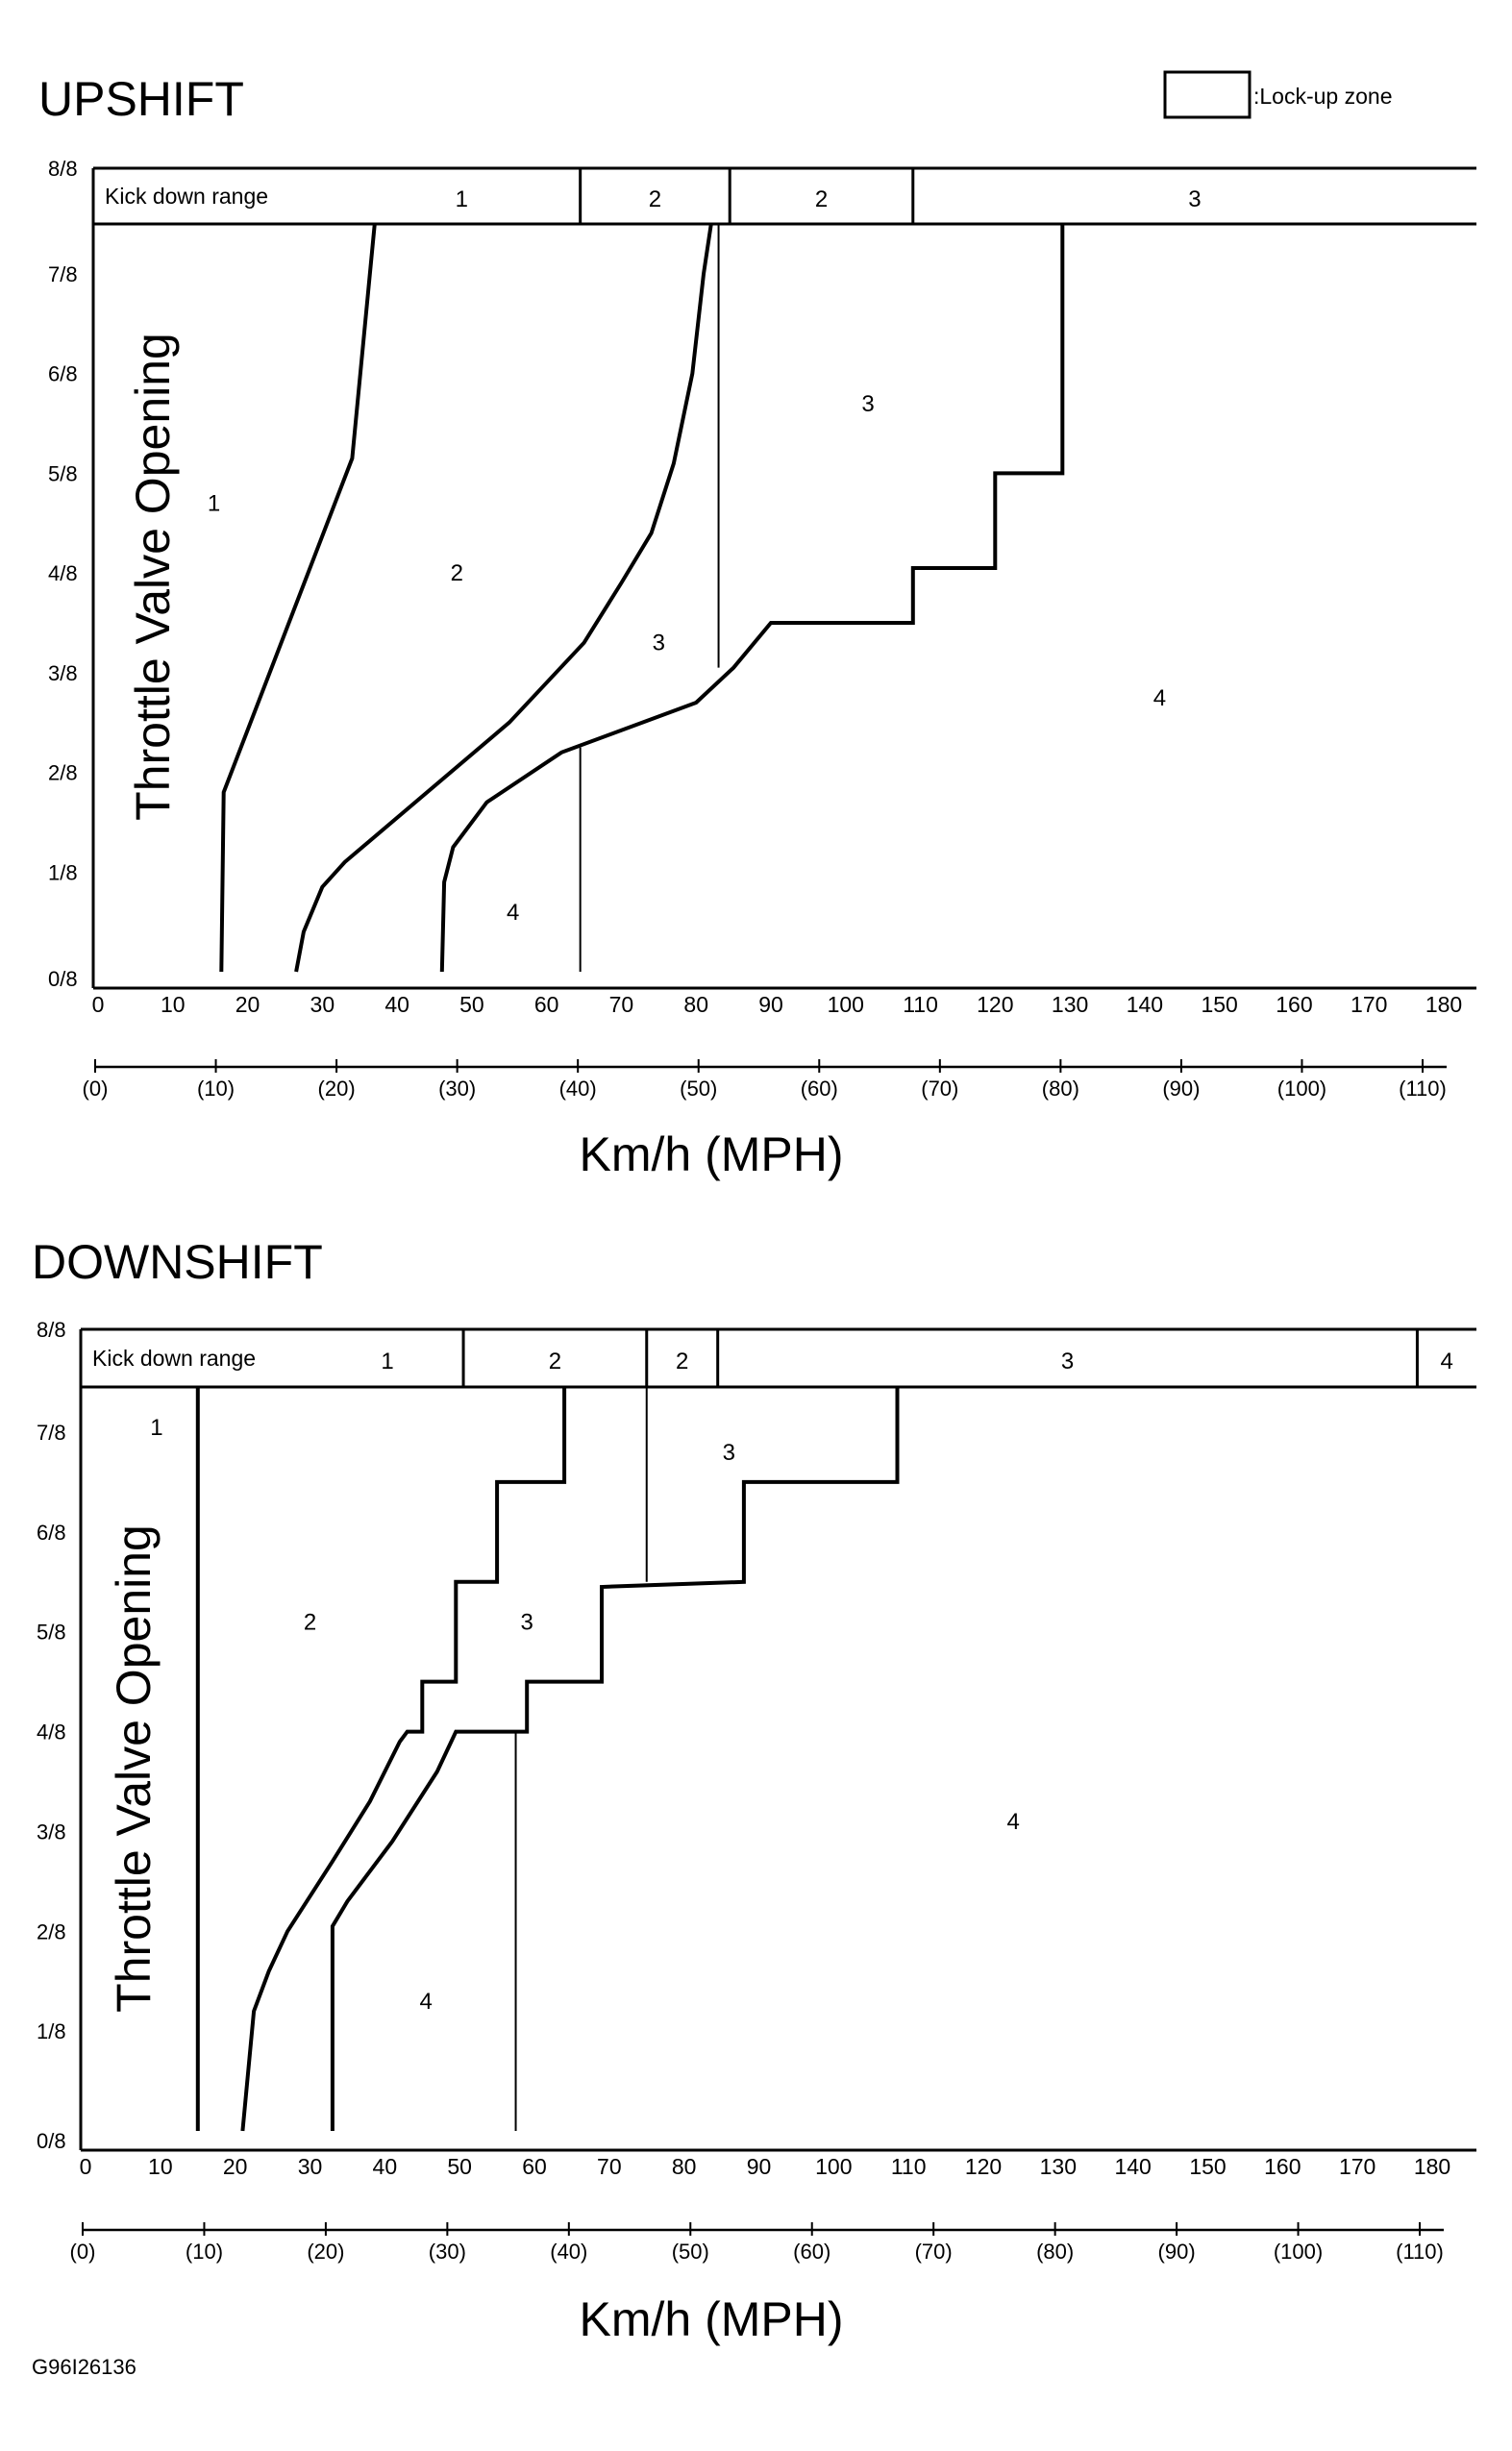  Describe the element at coordinates (1423, 1089) in the screenshot. I see `mph-tick-label: (110)` at that location.